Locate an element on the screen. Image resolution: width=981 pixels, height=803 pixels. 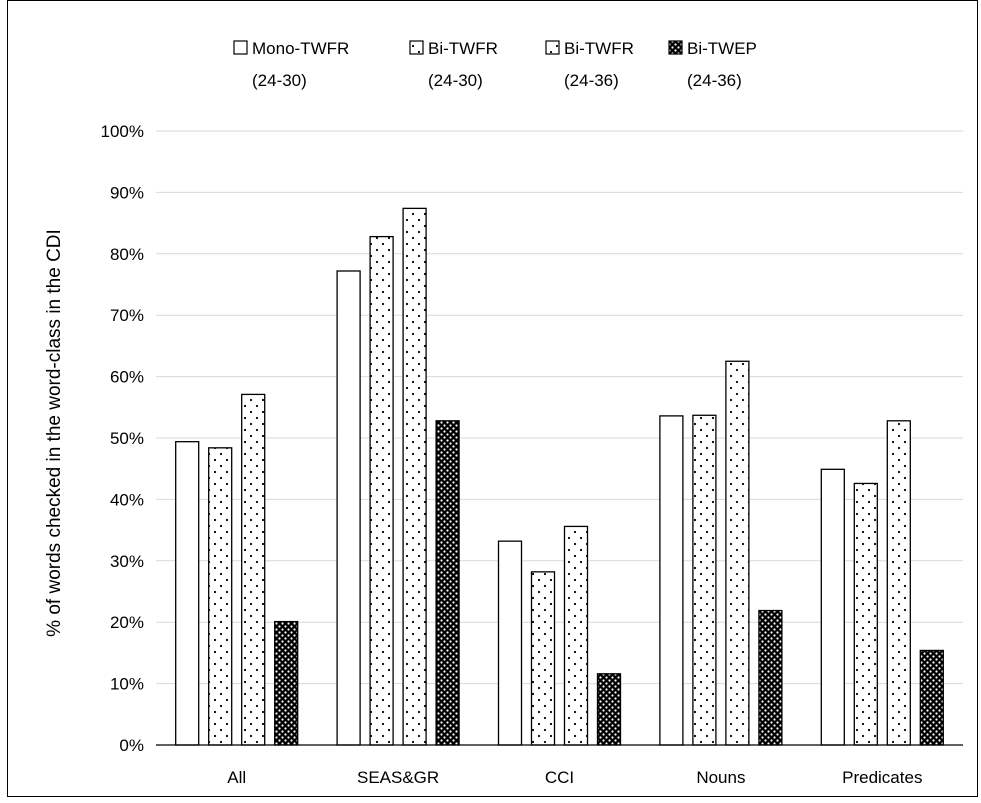
y-tick-label: 20% is located at coordinates (127, 622).